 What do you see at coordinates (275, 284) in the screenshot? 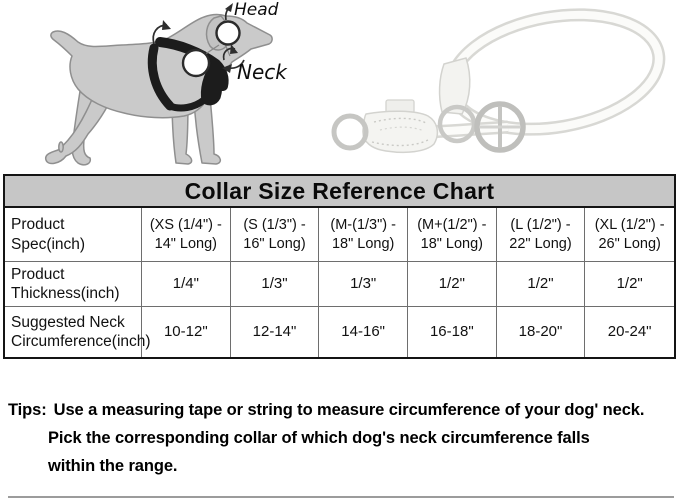
I see `thickness-s: 1/3"` at bounding box center [275, 284].